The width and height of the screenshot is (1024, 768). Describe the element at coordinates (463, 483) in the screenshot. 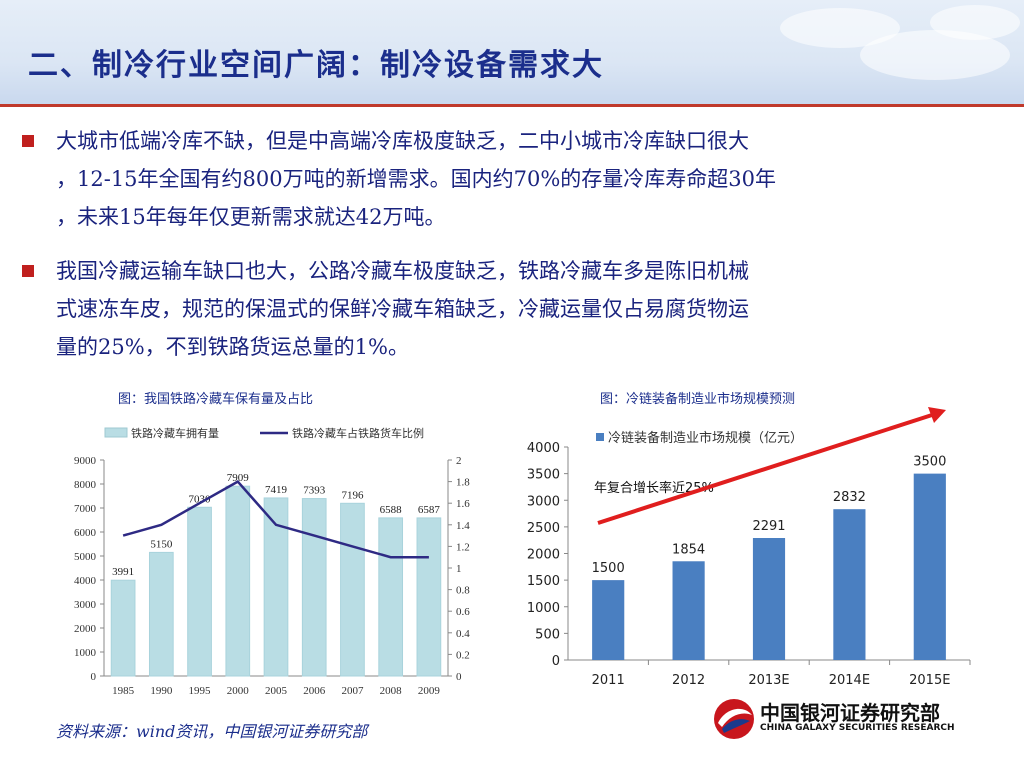

I see `y2-tick-label: 1.8` at that location.